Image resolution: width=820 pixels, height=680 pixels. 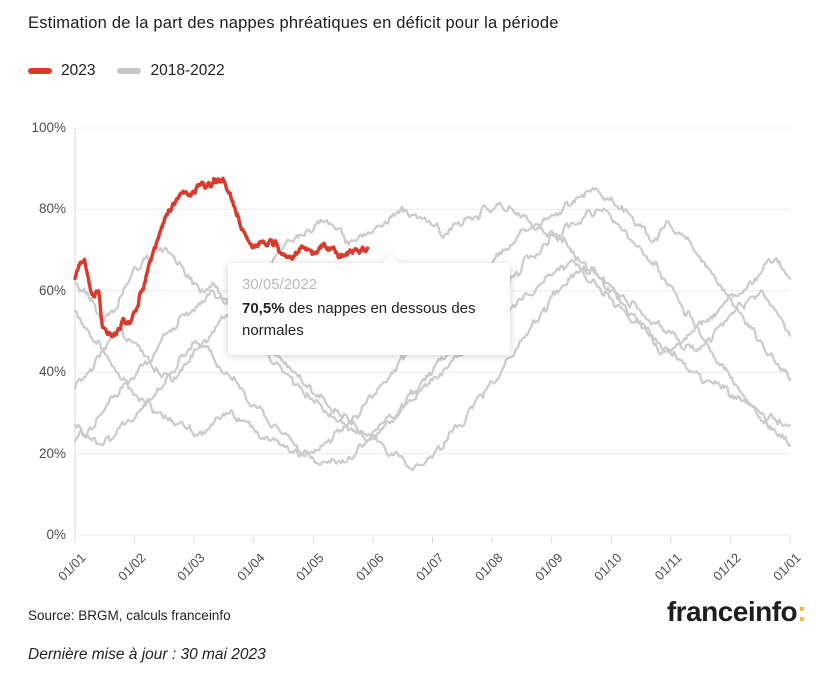 What do you see at coordinates (732, 611) in the screenshot?
I see `brand-name: franceinfo` at bounding box center [732, 611].